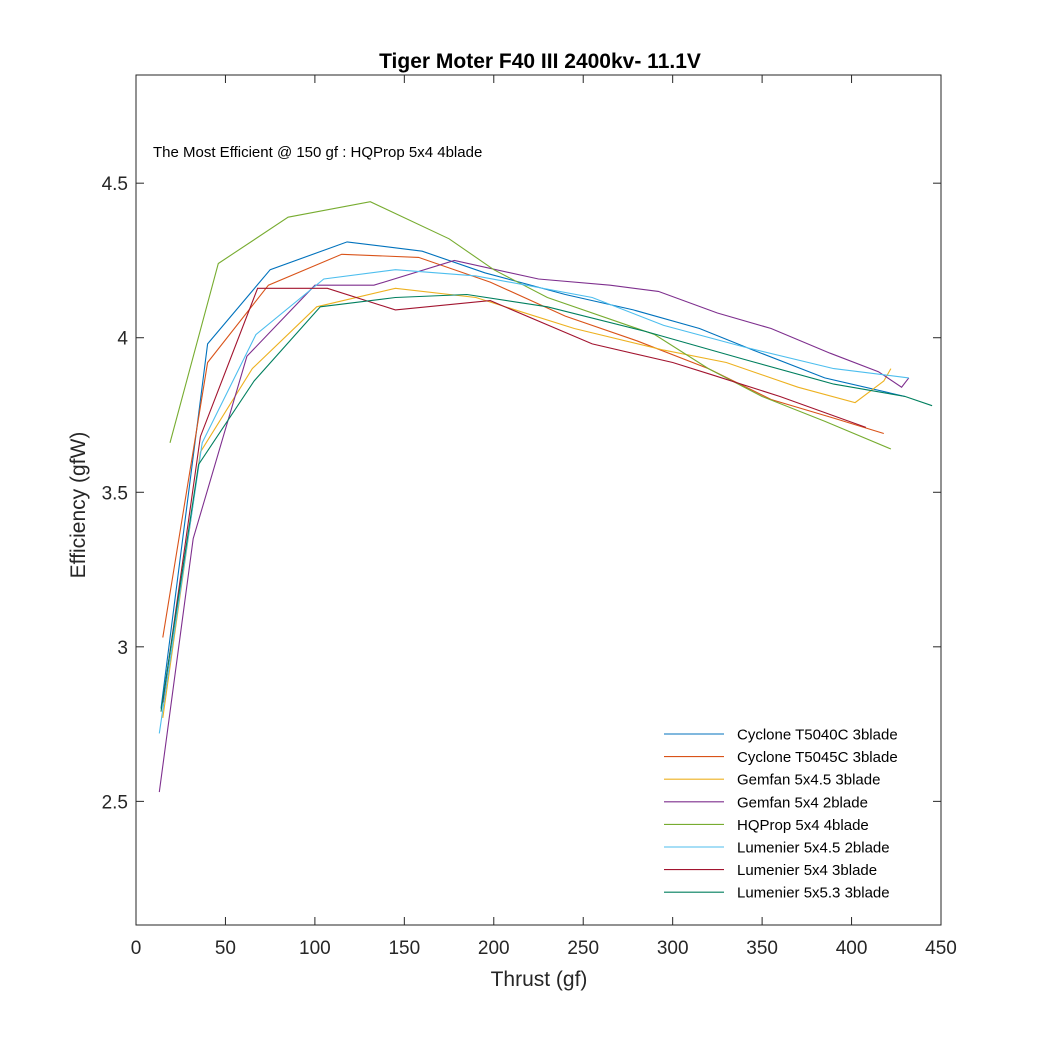  Describe the element at coordinates (813, 848) in the screenshot. I see `legend-label: Lumenier 5x4.5 2blade` at that location.